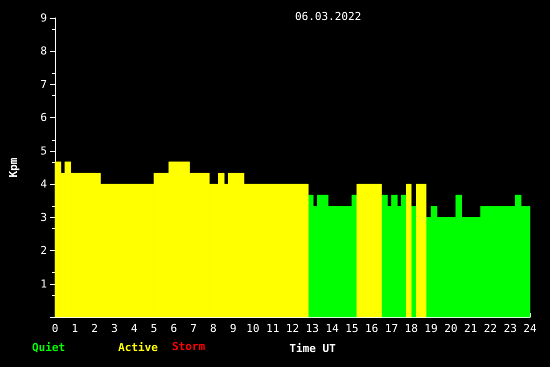 This screenshot has width=550, height=367. What do you see at coordinates (328, 16) in the screenshot?
I see `chart-title: 06.03.2022` at bounding box center [328, 16].